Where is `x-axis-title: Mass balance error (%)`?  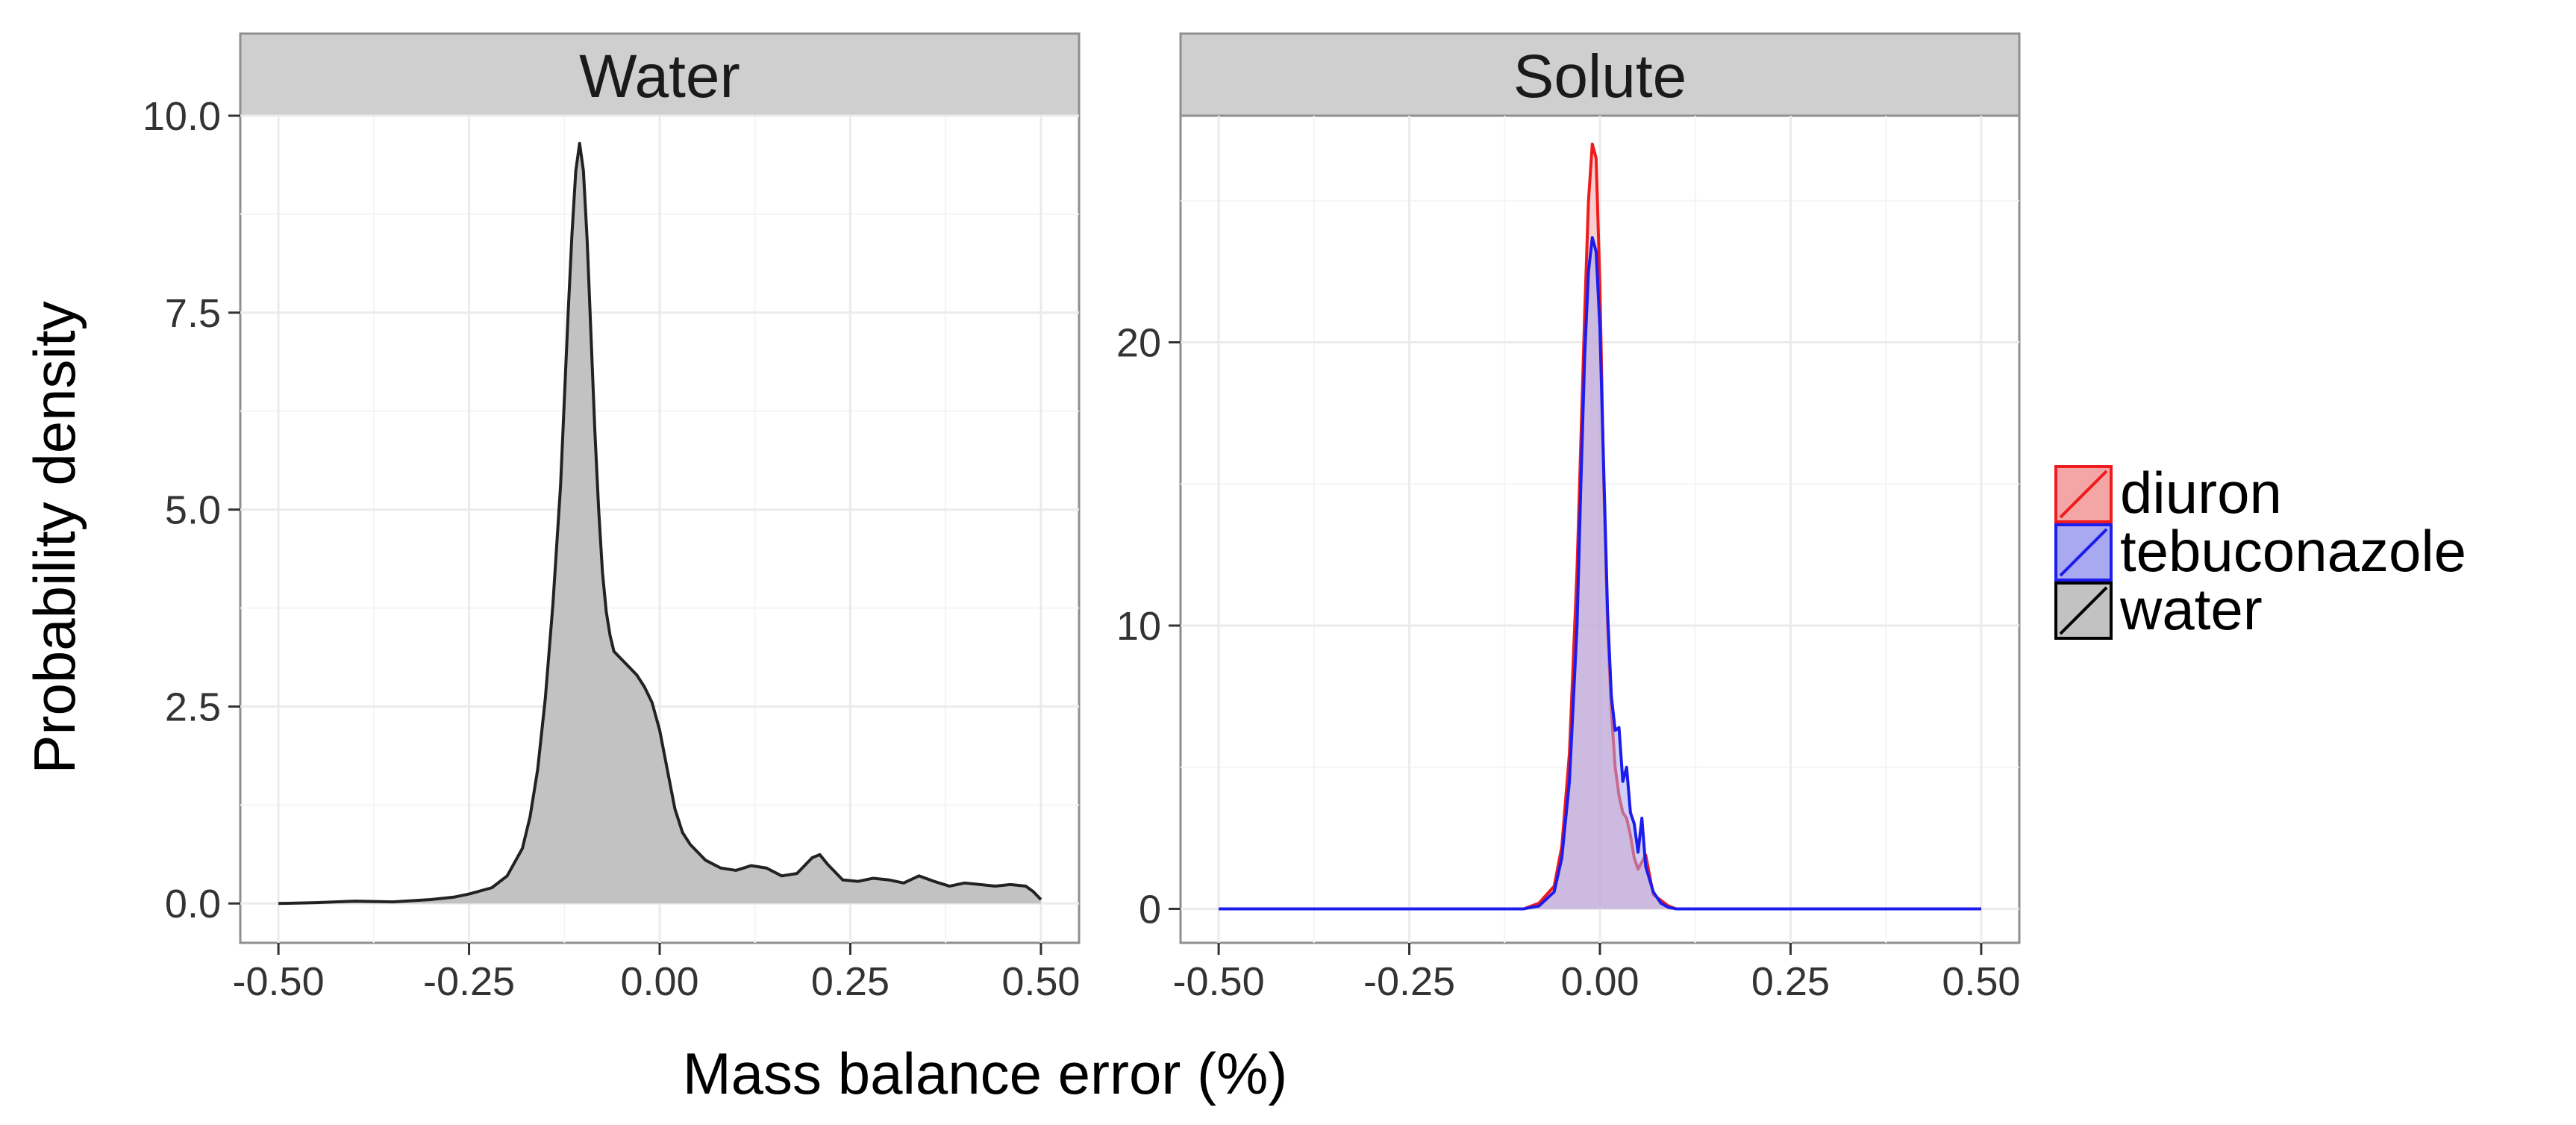
x-axis-title: Mass balance error (%) is located at coordinates (985, 1073).